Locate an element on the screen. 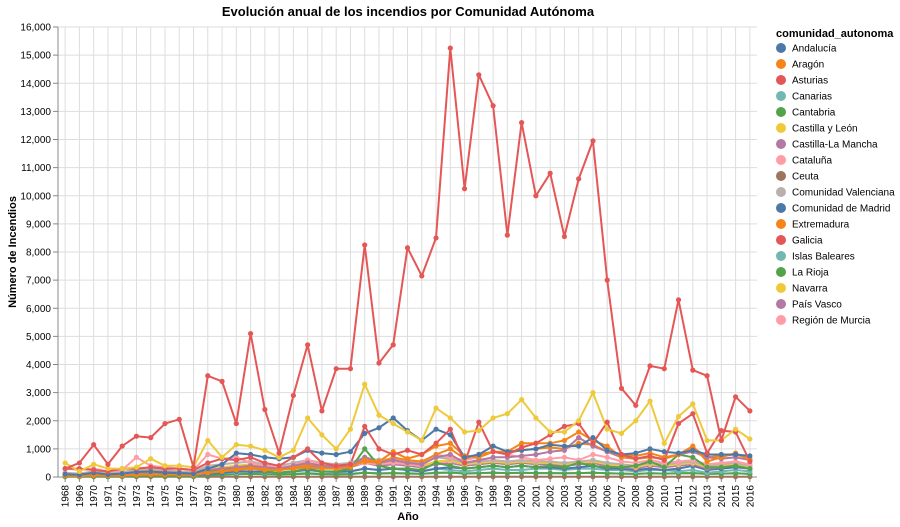 The image size is (900, 527). x-tick-label: 1992 is located at coordinates (408, 496).